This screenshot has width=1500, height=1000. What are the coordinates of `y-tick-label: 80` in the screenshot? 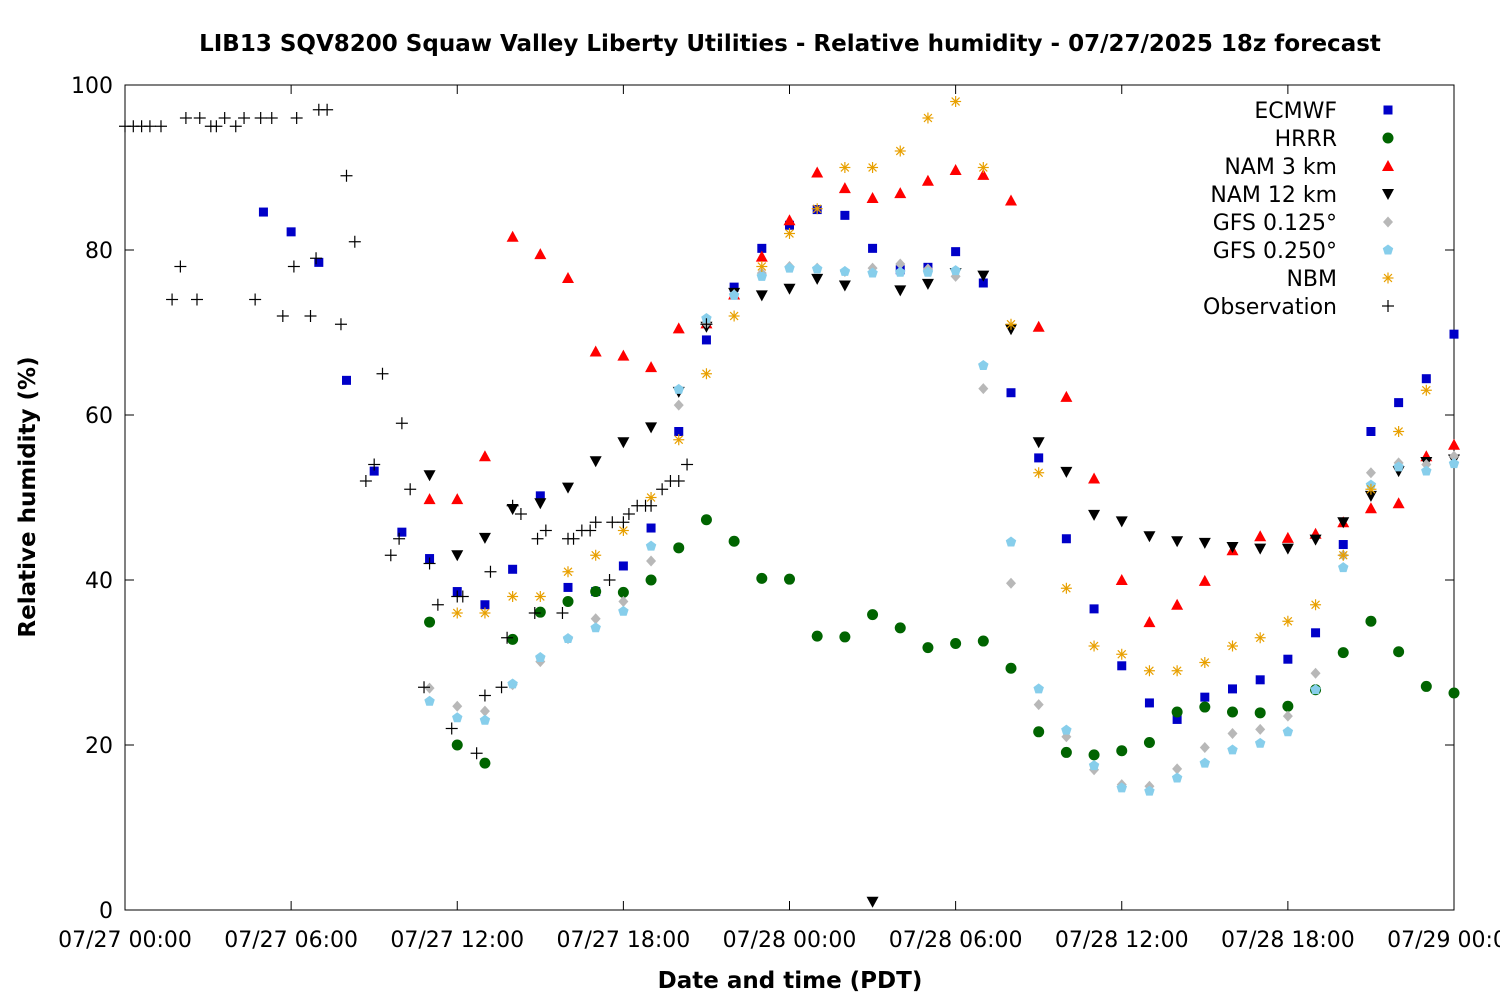 It's located at (99, 251).